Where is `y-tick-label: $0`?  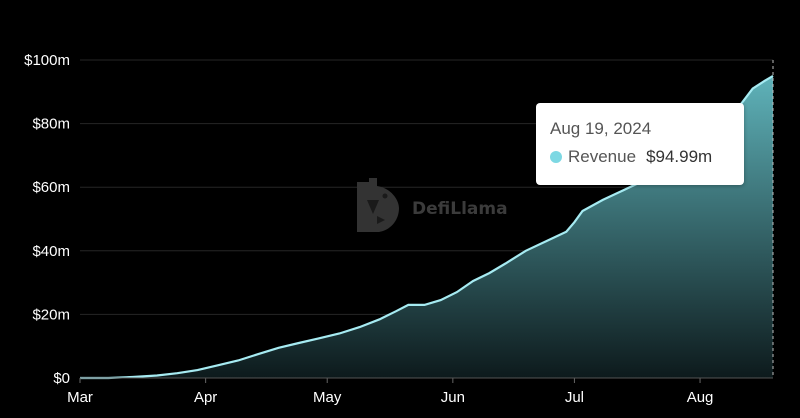
y-tick-label: $0 is located at coordinates (61, 378).